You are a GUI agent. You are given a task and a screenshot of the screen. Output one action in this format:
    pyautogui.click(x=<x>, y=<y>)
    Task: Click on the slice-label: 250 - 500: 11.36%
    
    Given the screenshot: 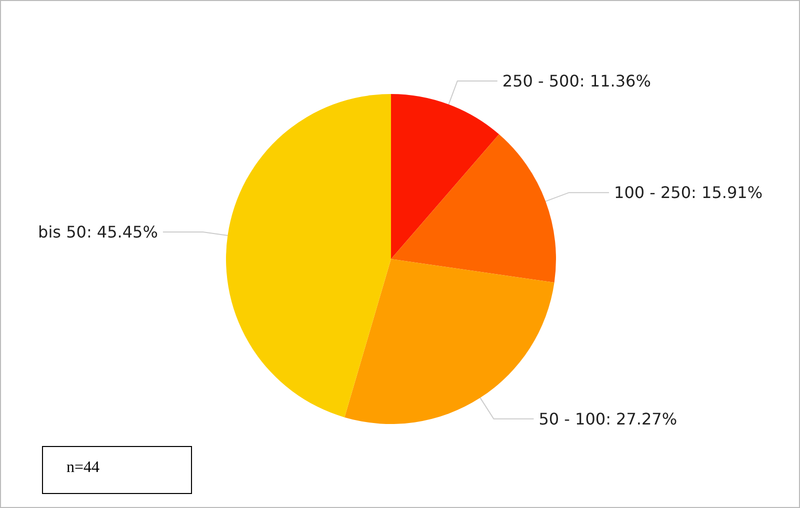 What is the action you would take?
    pyautogui.click(x=576, y=80)
    